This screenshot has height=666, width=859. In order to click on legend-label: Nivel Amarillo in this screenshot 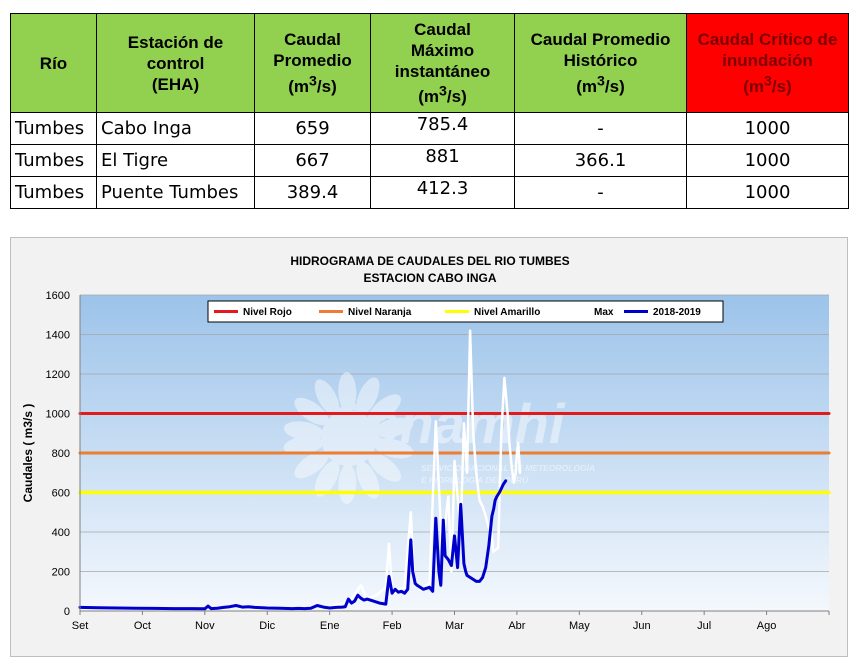, I will do `click(507, 312)`.